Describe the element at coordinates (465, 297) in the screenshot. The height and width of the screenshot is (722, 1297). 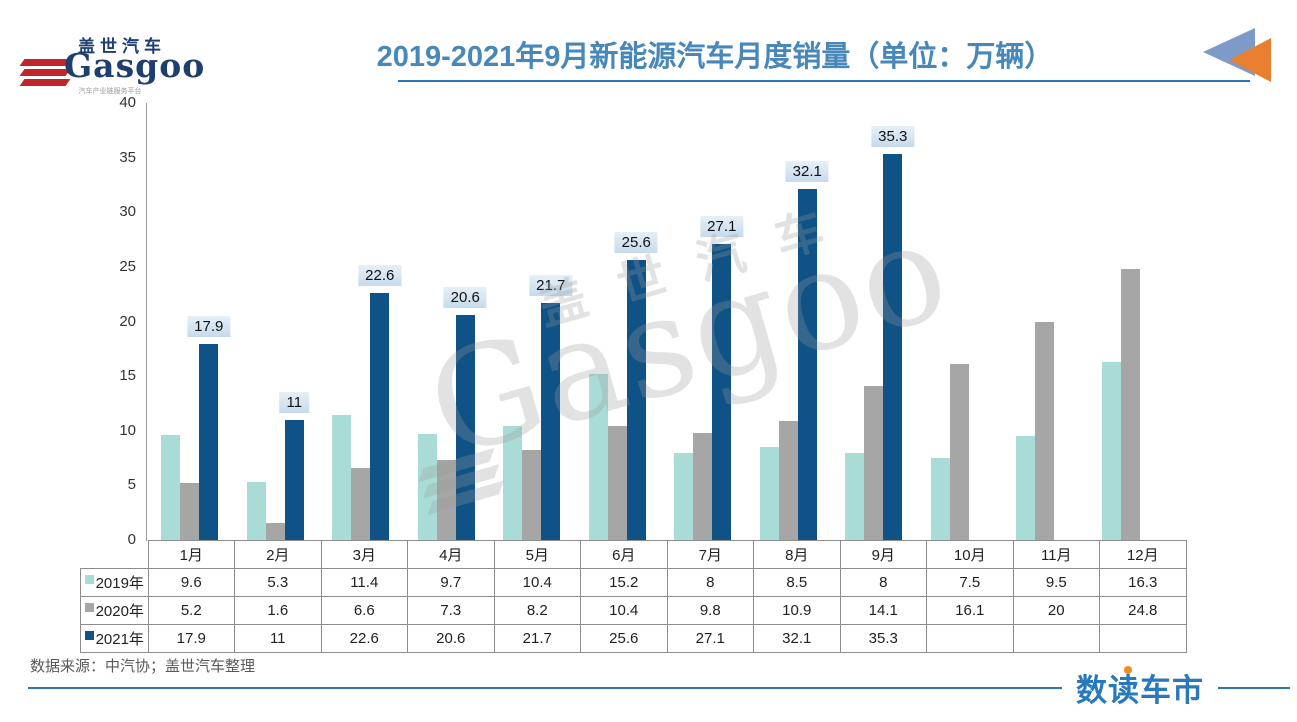
I see `data-label: 20.6` at that location.